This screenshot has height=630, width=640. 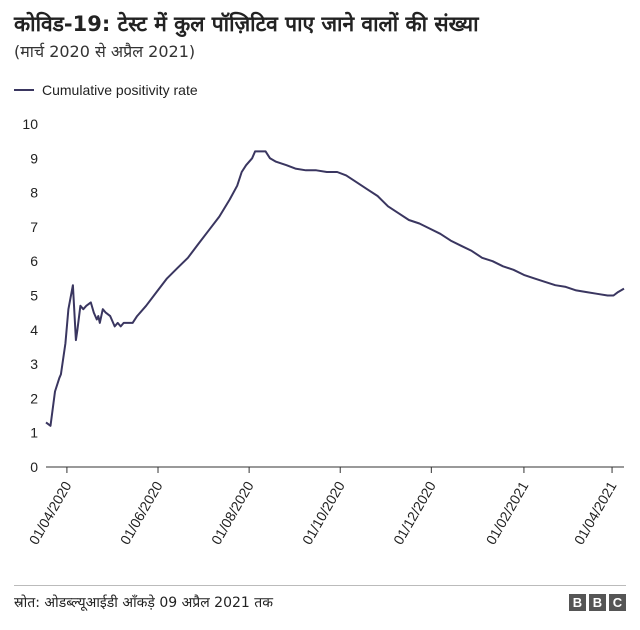 I want to click on x-tick-label: 01/10/2020, so click(x=323, y=512).